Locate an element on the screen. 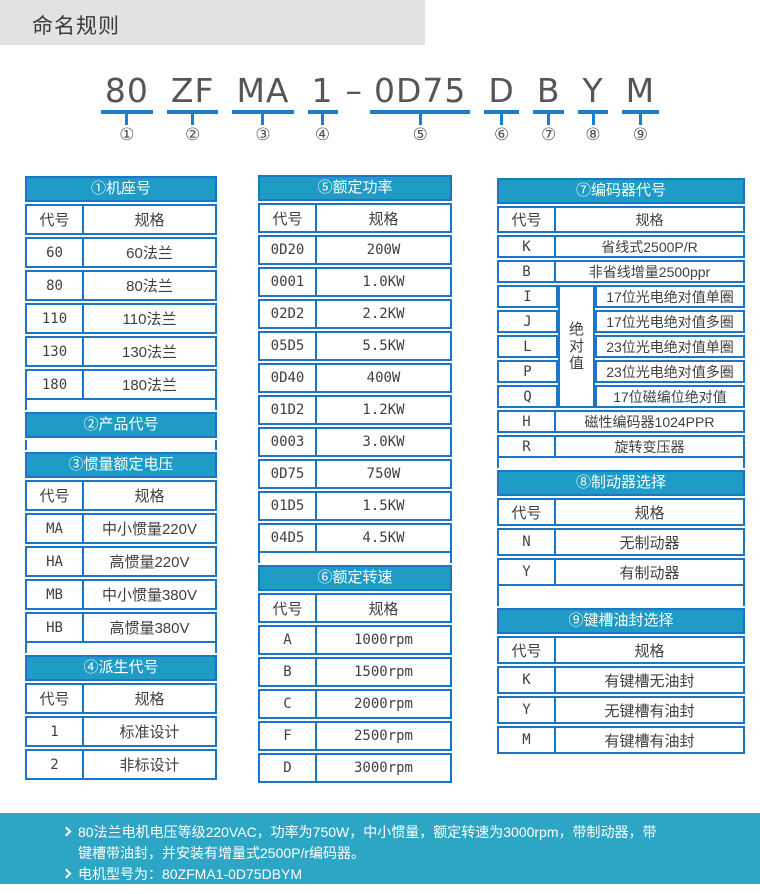 The width and height of the screenshot is (760, 894). segment-text: D is located at coordinates (501, 90).